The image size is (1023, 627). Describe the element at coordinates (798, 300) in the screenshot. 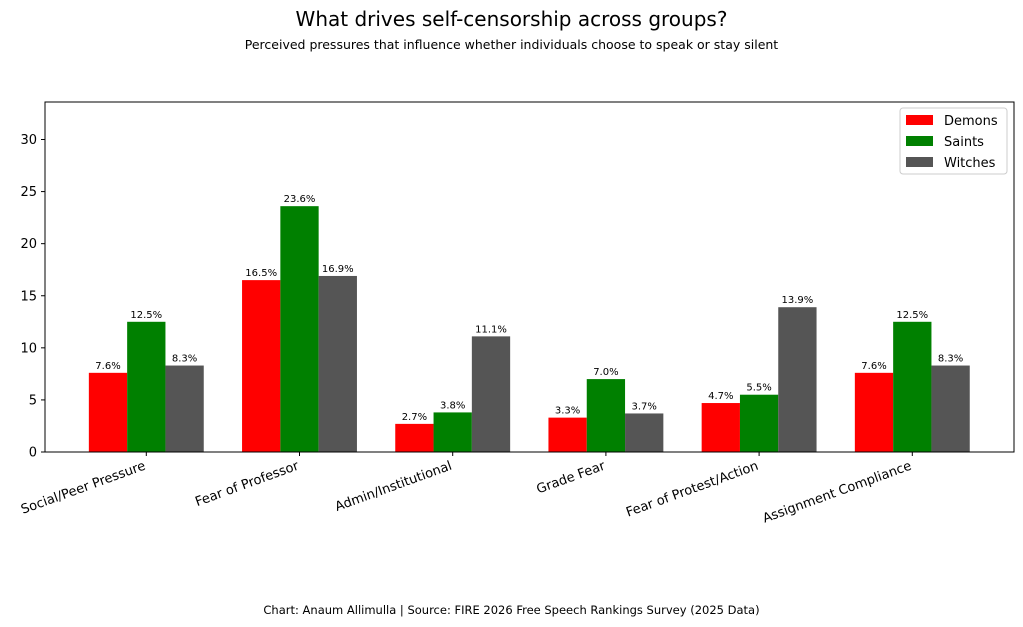

I see `data-label-witches-4: 13.9%` at that location.